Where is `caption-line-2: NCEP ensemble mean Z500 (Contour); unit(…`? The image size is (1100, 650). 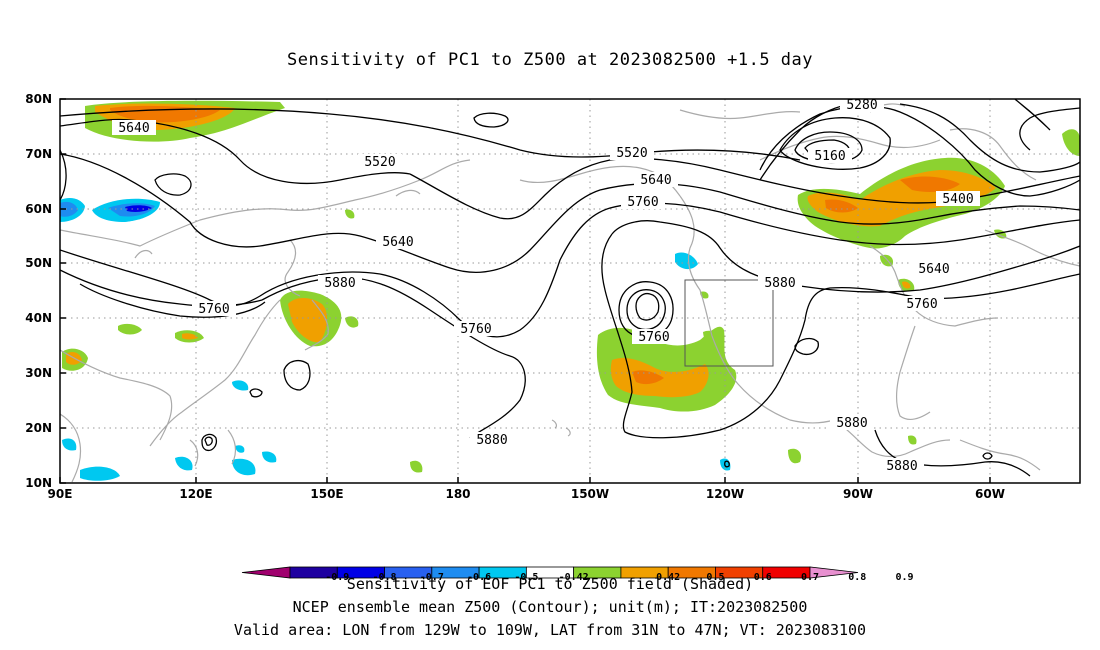 caption-line-2: NCEP ensemble mean Z500 (Contour); unit(… is located at coordinates (550, 607).